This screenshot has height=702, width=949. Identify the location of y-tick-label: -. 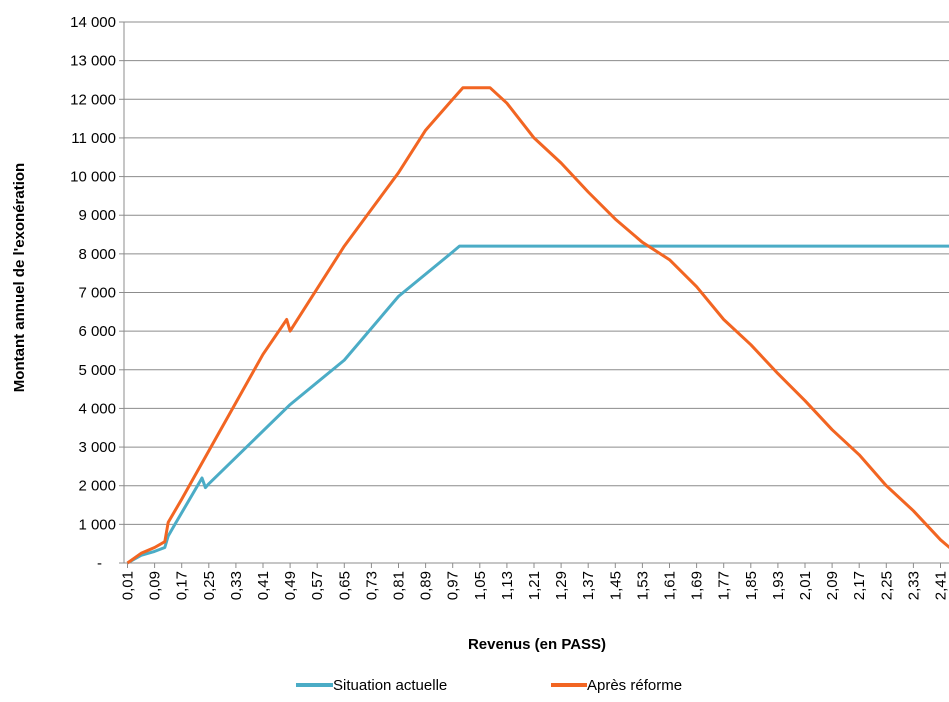
(99, 563).